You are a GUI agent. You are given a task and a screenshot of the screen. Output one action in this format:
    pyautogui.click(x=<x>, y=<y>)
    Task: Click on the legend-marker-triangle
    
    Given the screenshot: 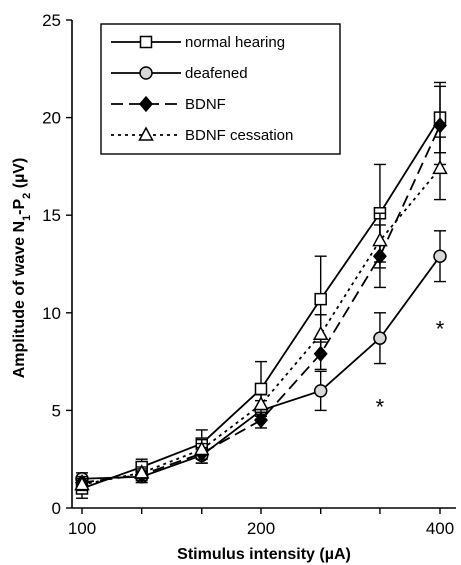 What is the action you would take?
    pyautogui.click(x=146, y=133)
    